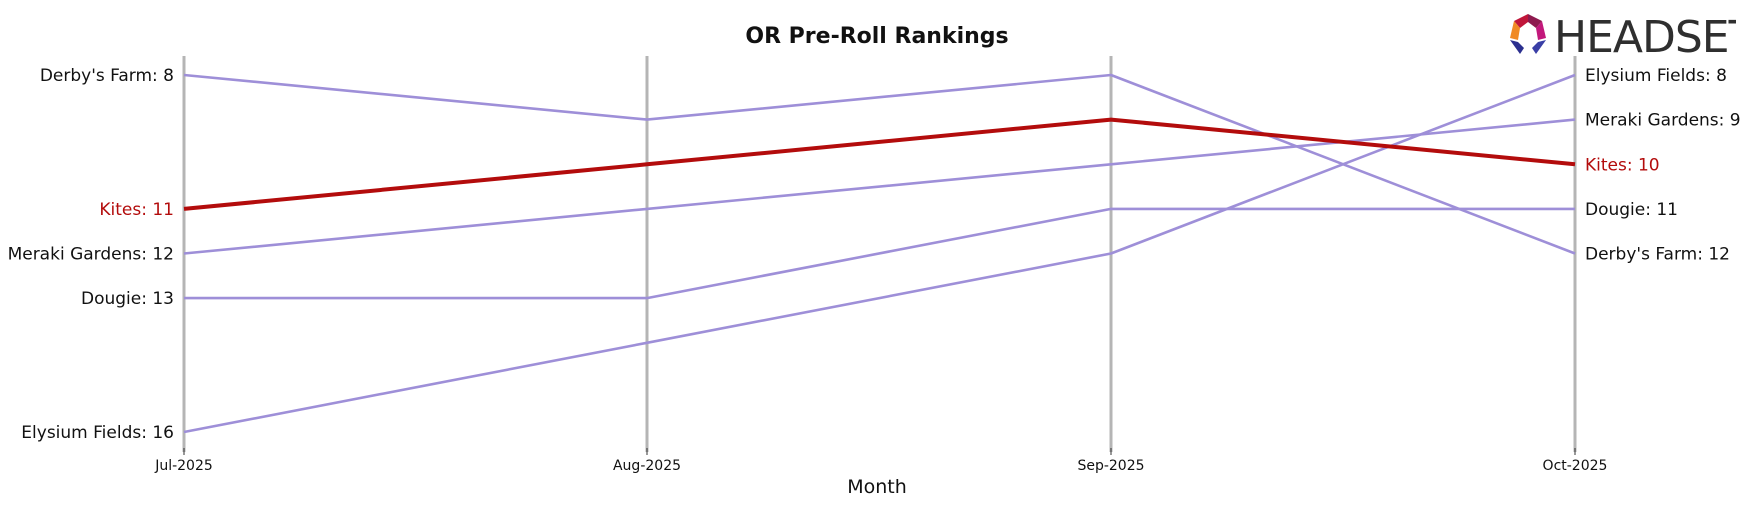  What do you see at coordinates (1645, 37) in the screenshot?
I see `headset-logo-wordmark: HEADSET` at bounding box center [1645, 37].